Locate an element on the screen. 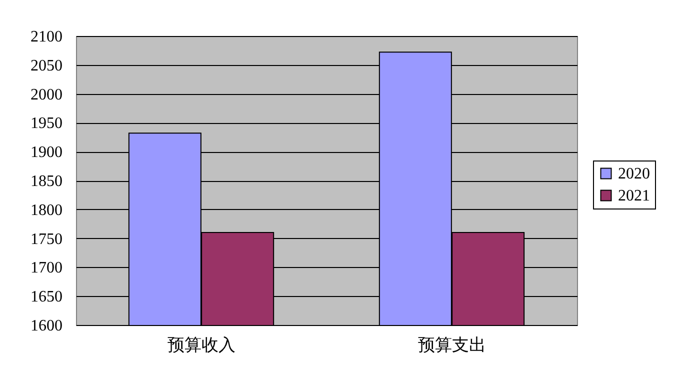  legend-label: 2020 is located at coordinates (634, 174).